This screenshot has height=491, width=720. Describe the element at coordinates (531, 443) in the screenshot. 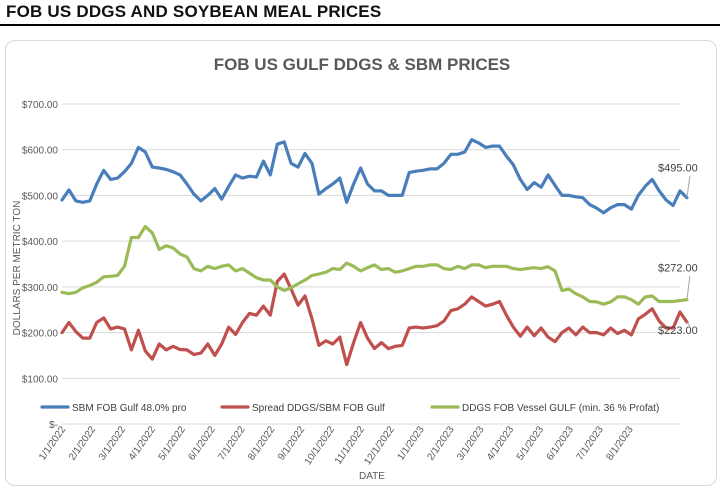

I see `x-tick-label: 5/1/2023` at that location.